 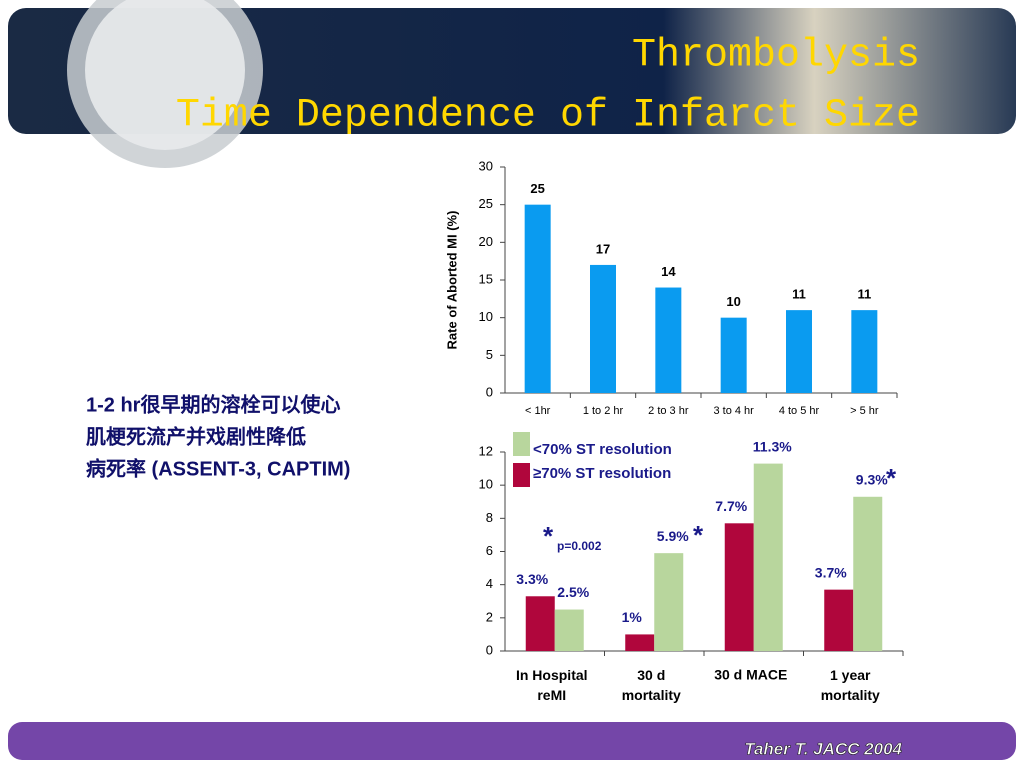 I want to click on x-tick-label: 1 year mortality, so click(x=850, y=685).